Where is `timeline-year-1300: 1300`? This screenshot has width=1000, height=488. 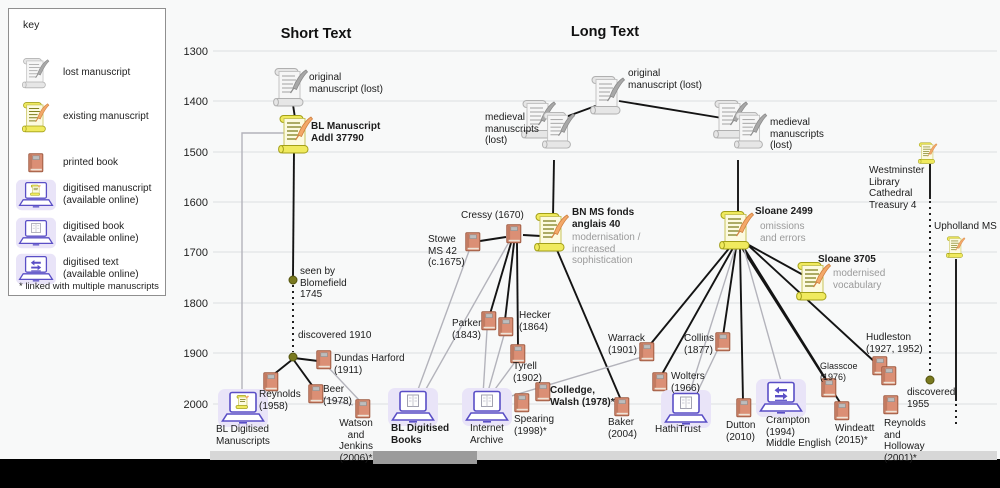
timeline-year-1300: 1300 is located at coordinates (196, 52).